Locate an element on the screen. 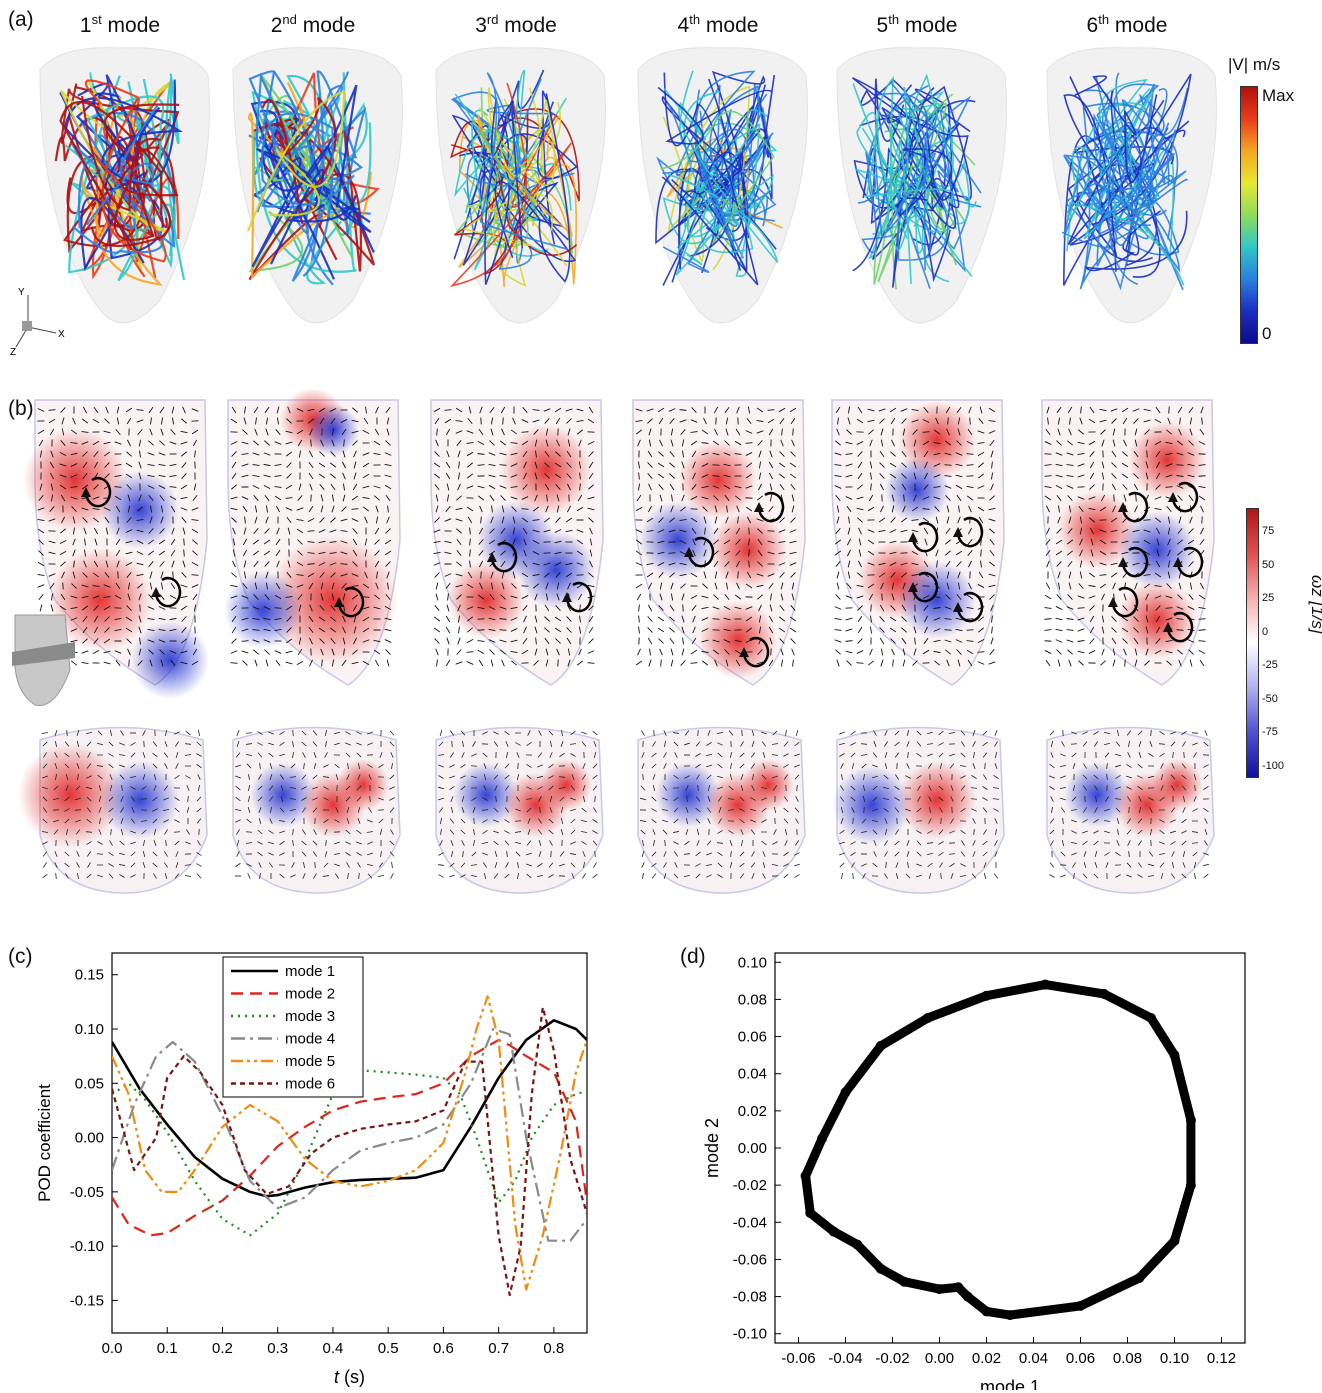 Image resolution: width=1322 pixels, height=1393 pixels. streamline is located at coordinates (718, 203).